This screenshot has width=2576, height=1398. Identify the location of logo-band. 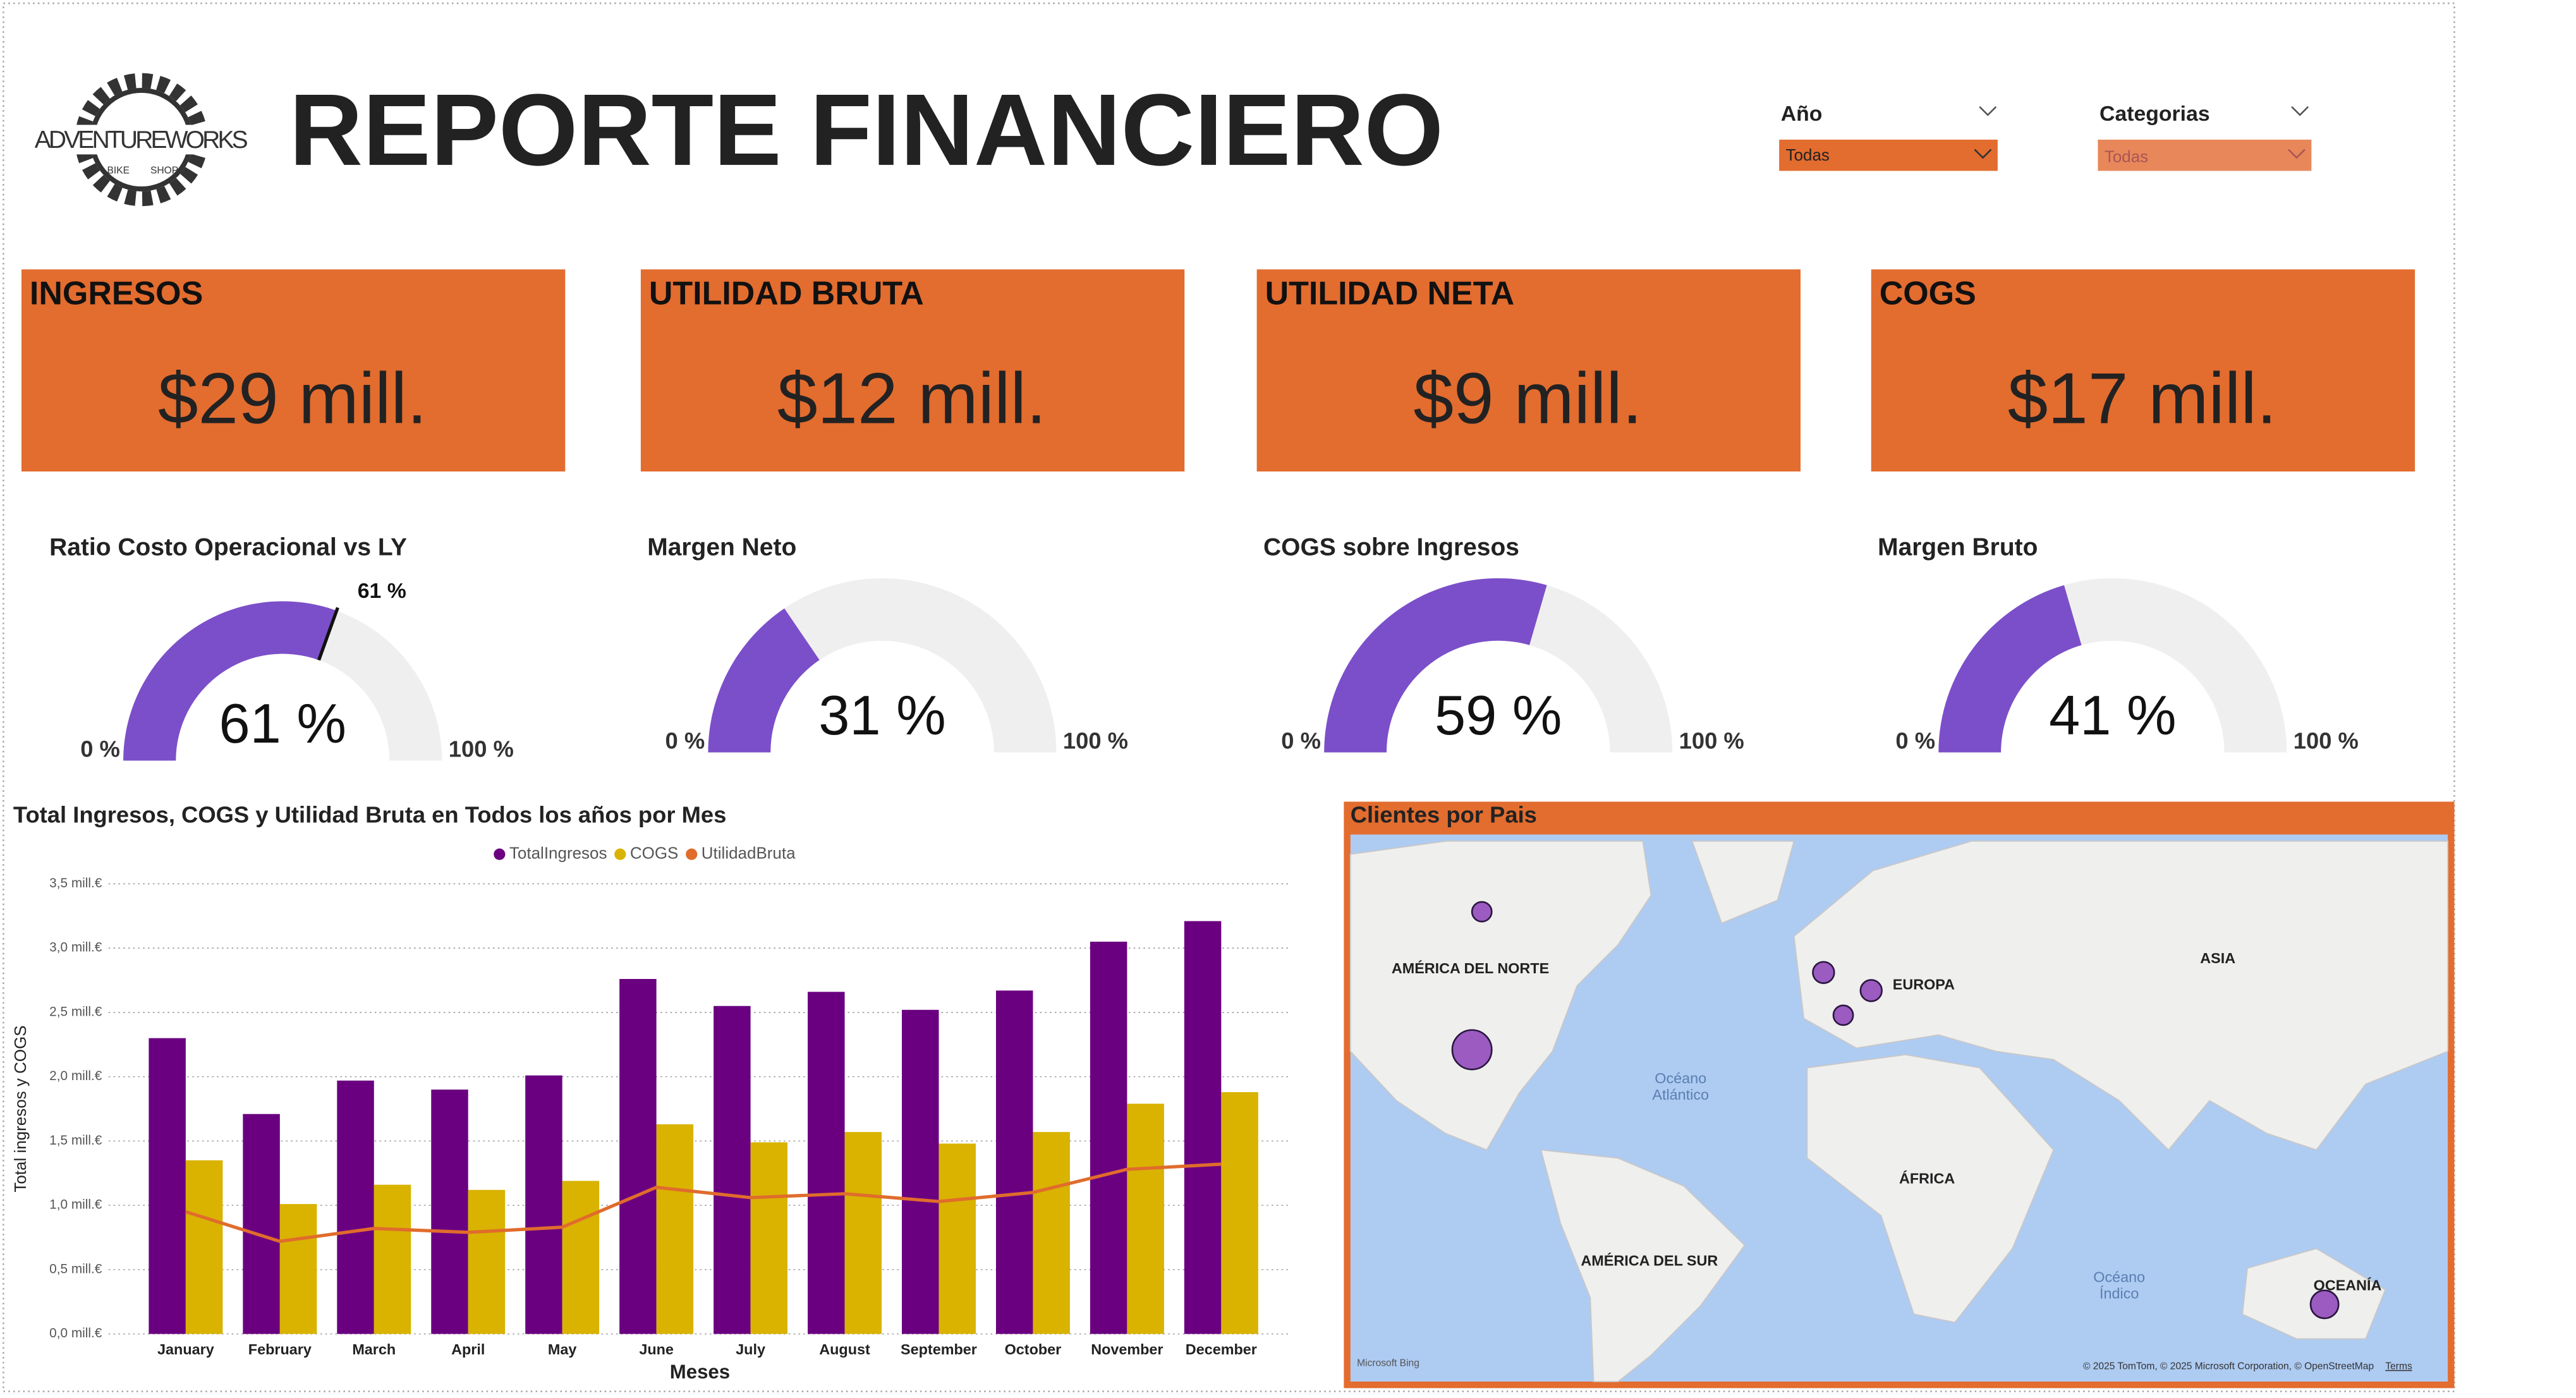
(142, 140).